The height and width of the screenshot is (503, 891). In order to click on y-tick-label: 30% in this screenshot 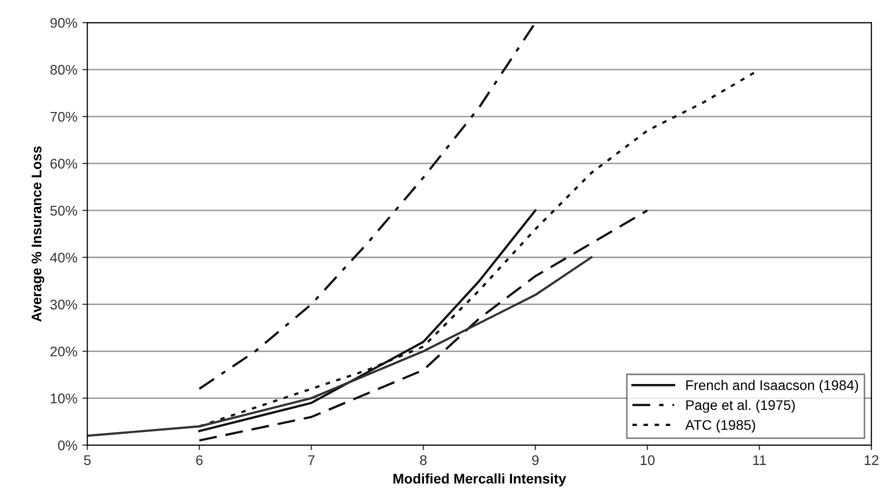, I will do `click(64, 305)`.